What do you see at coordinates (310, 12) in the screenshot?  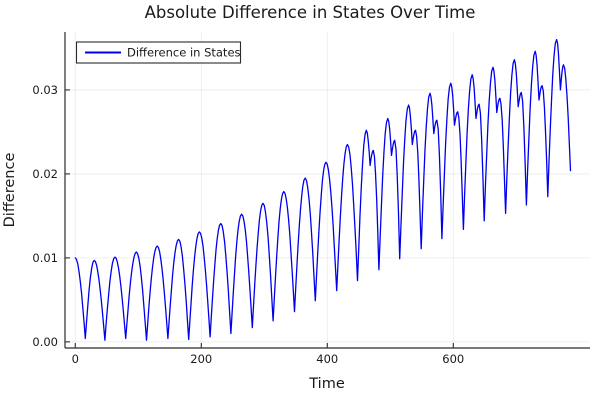 I see `chart-title: Absolute Difference in States Over Time` at bounding box center [310, 12].